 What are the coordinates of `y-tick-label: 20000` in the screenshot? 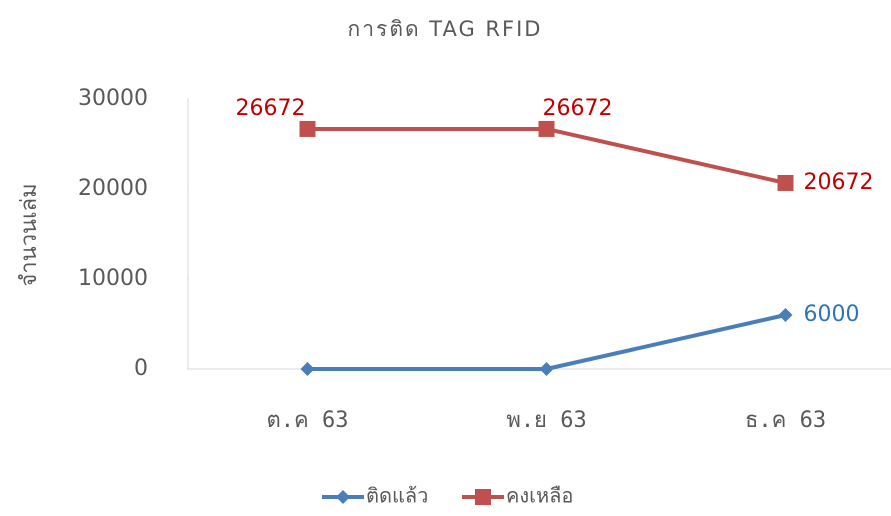 It's located at (113, 188).